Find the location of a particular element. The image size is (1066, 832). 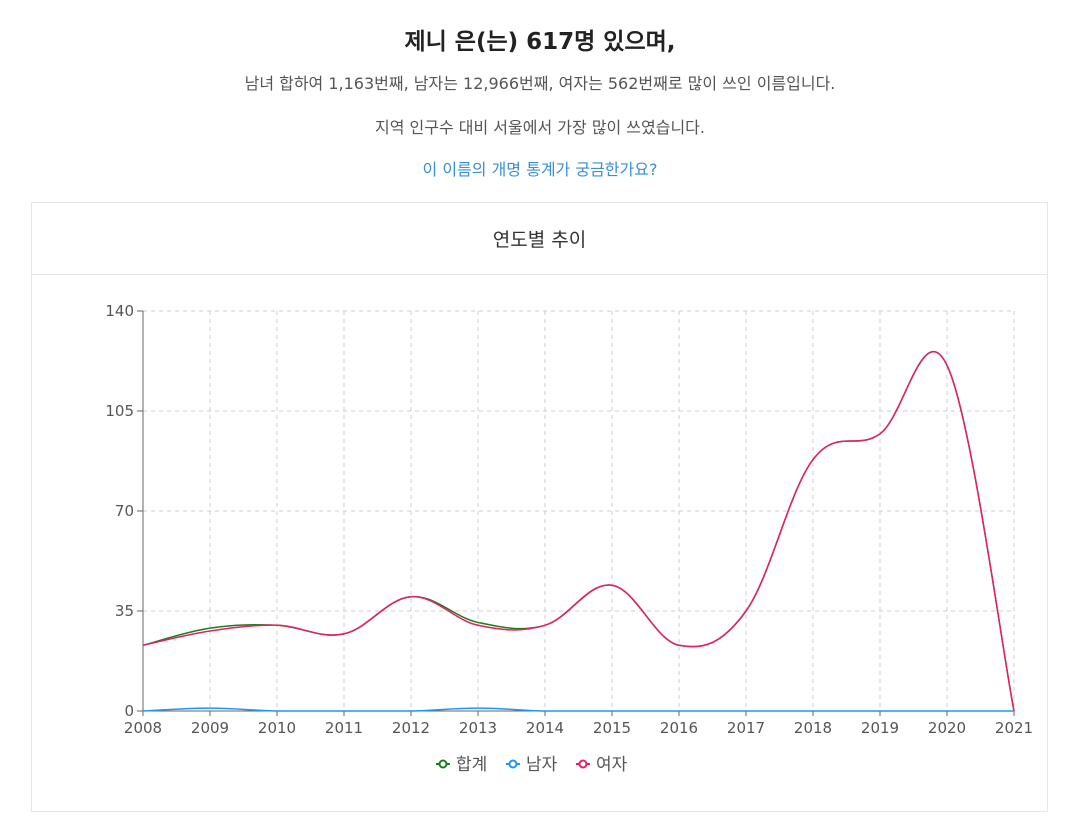

x-tick-label: 2008 is located at coordinates (143, 728).